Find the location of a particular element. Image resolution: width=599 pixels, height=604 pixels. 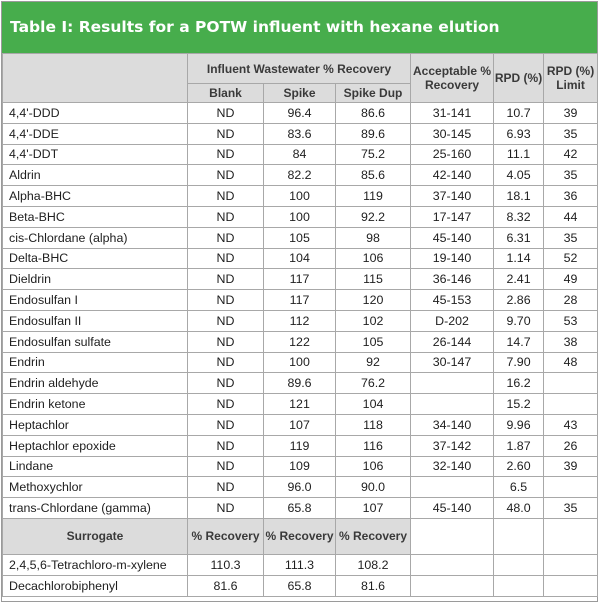

table-row: Alpha-BHC ND 100 119 37-140 18.1 36 is located at coordinates (300, 196).